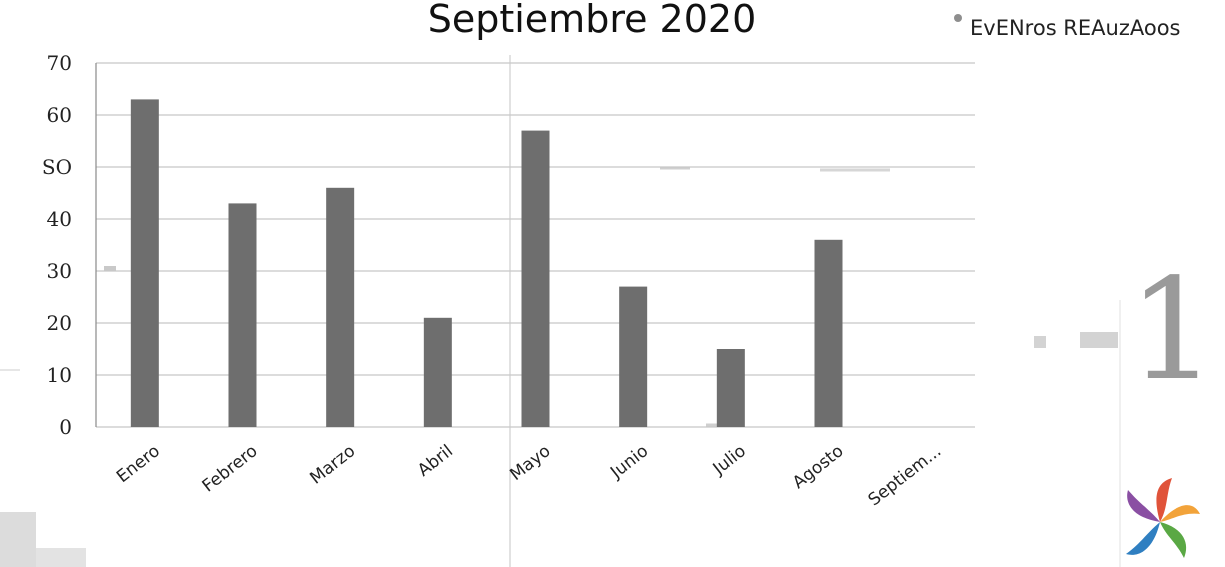 The width and height of the screenshot is (1225, 567). What do you see at coordinates (437, 372) in the screenshot?
I see `bar-abril` at bounding box center [437, 372].